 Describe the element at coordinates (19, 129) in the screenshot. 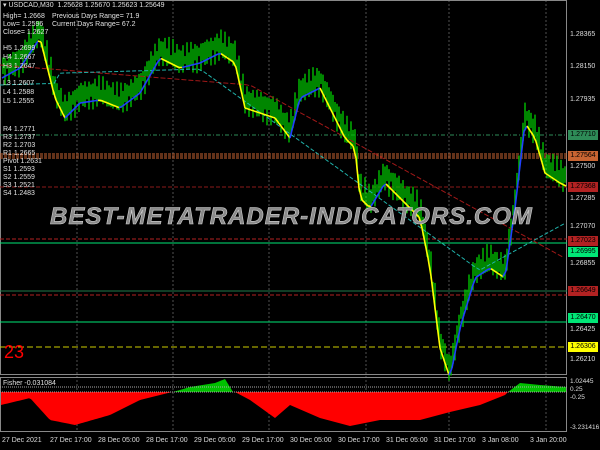

I see `pivot-label: R4 1.2771` at that location.